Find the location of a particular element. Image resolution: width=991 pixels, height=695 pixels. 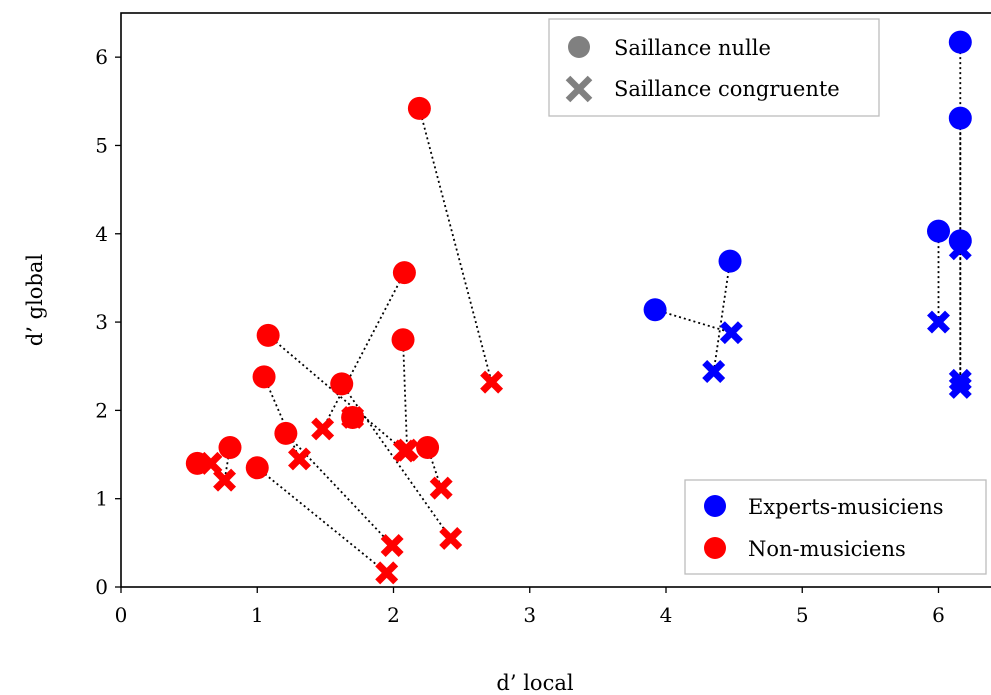

x-tick-label: 2 is located at coordinates (393, 615).